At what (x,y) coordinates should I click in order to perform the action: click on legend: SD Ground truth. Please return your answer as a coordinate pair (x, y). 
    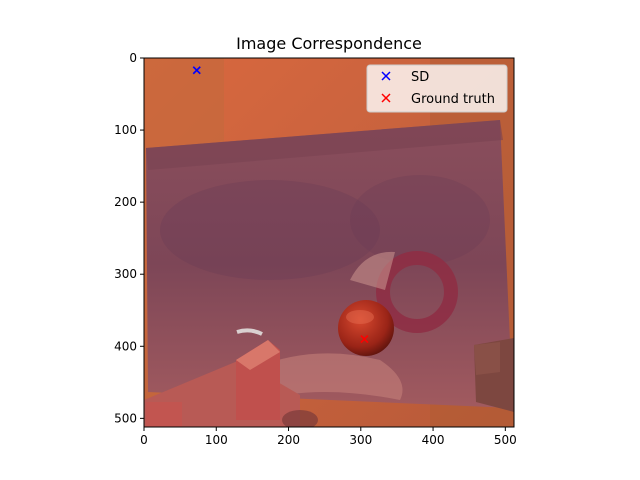
    Looking at the image, I should click on (437, 88).